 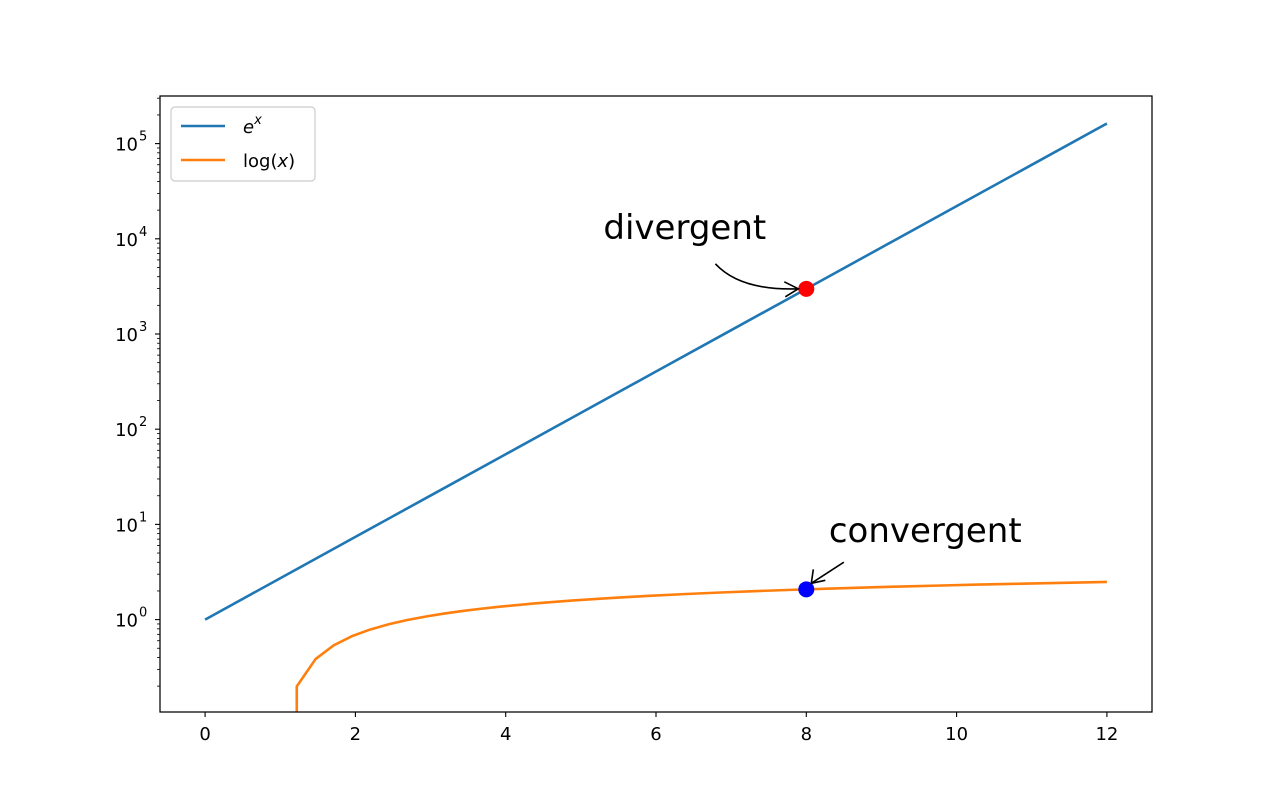 What do you see at coordinates (143, 327) in the screenshot?
I see `y-tick-exponent: 3` at bounding box center [143, 327].